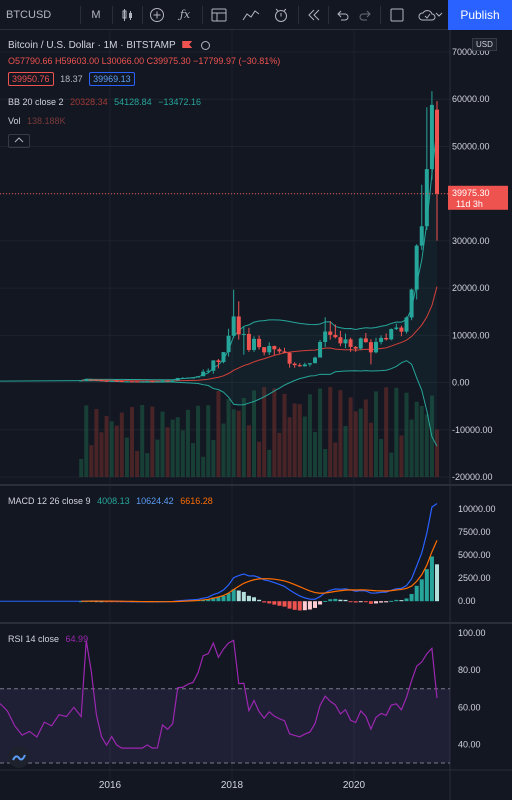  What do you see at coordinates (128, 15) in the screenshot?
I see `candles-icon` at bounding box center [128, 15].